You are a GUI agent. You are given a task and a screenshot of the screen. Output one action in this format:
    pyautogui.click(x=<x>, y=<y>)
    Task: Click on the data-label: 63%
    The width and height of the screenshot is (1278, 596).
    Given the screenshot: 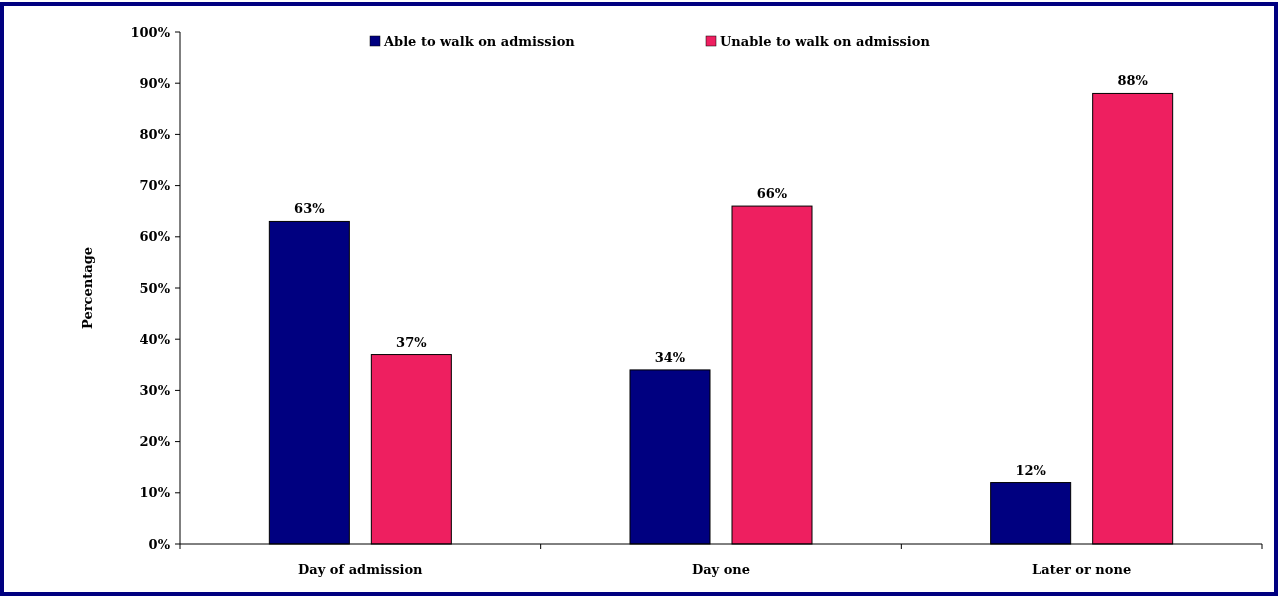 What is the action you would take?
    pyautogui.click(x=310, y=209)
    